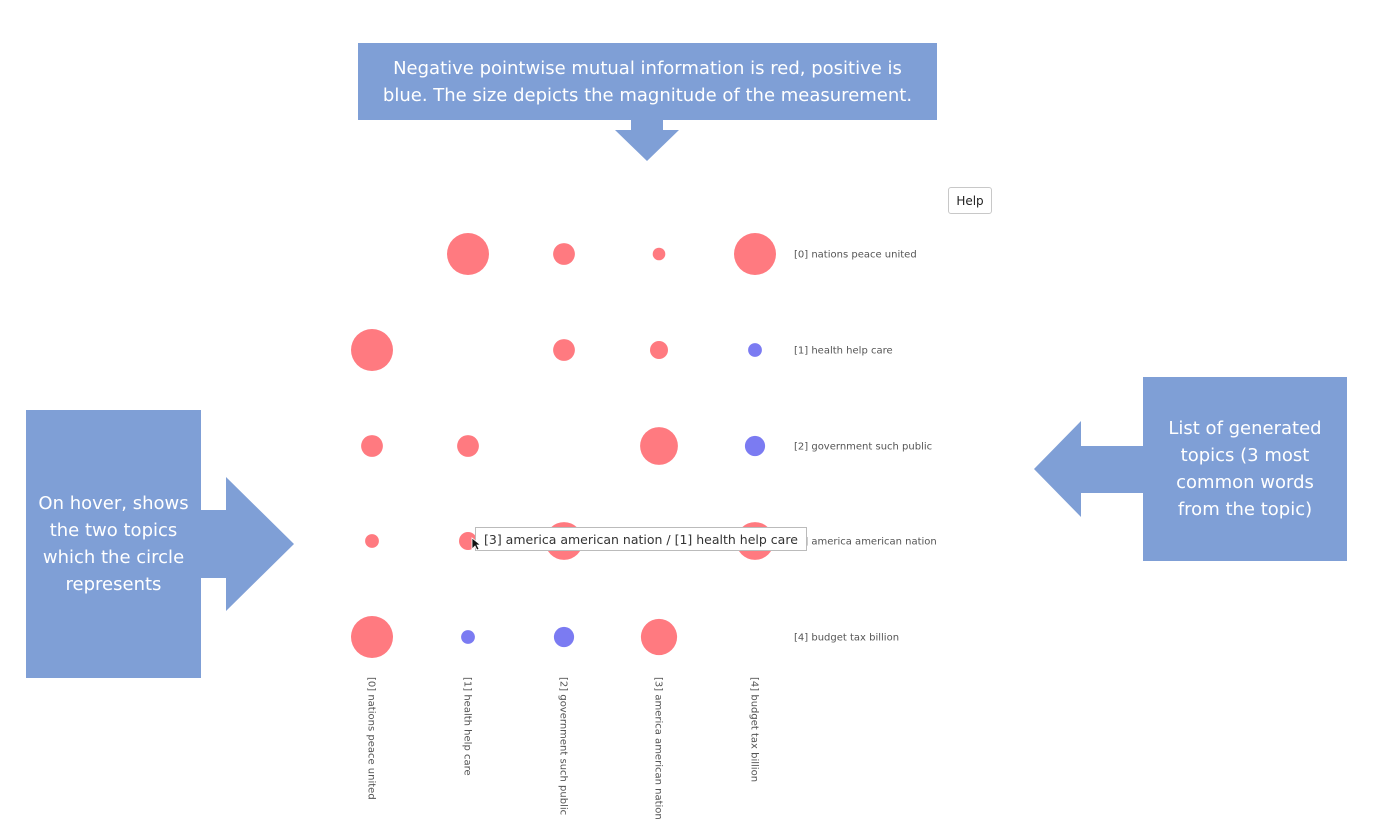 The height and width of the screenshot is (828, 1380). Describe the element at coordinates (659, 350) in the screenshot. I see `pmi-circle-r1-c3` at that location.